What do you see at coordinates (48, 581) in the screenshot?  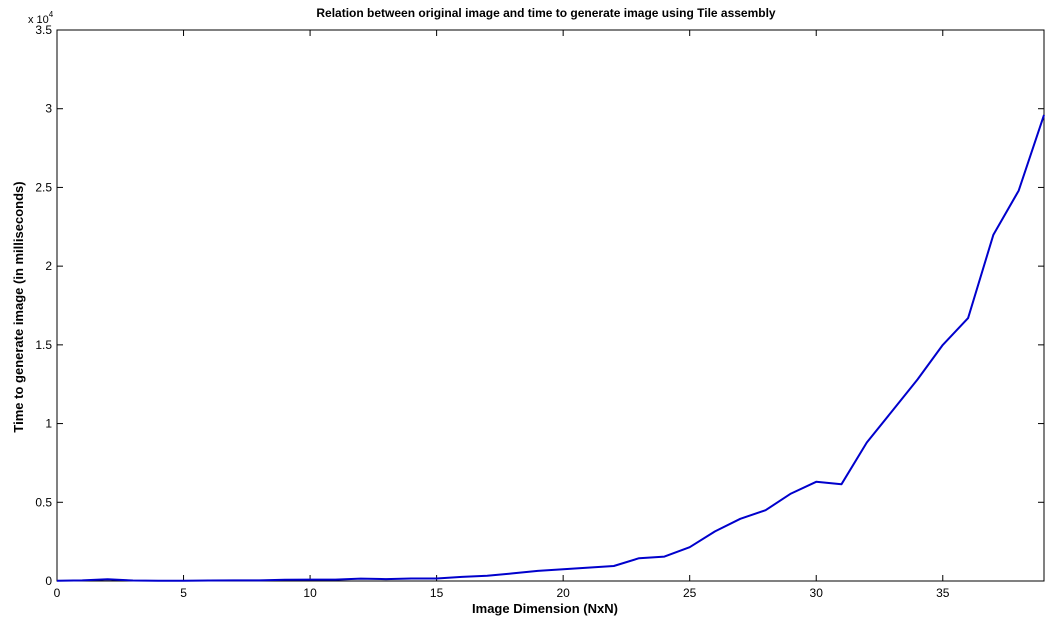 I see `y-tick-label: 0` at bounding box center [48, 581].